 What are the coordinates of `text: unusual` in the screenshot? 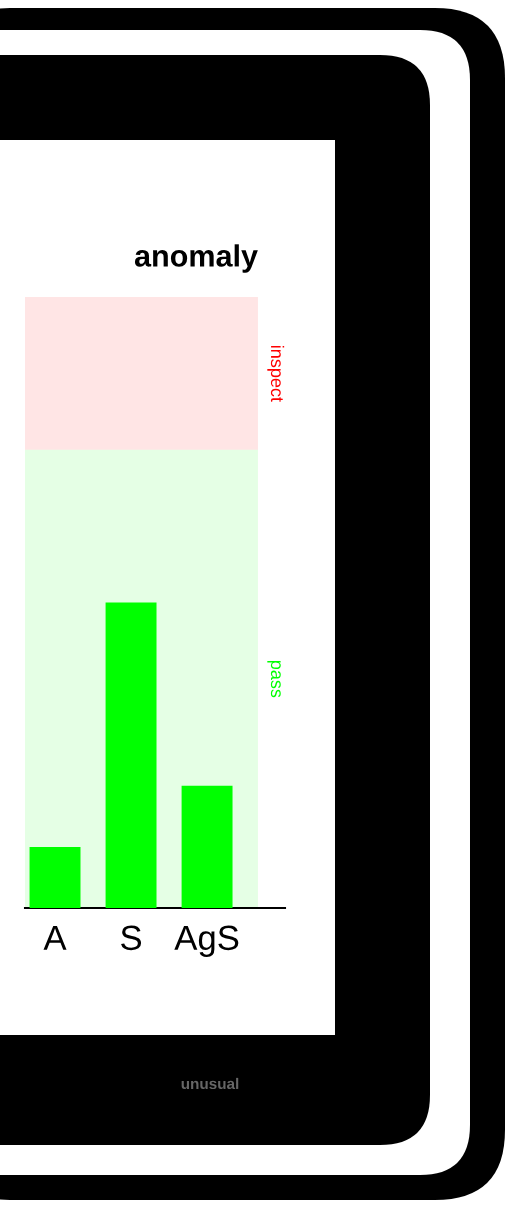 It's located at (210, 1083).